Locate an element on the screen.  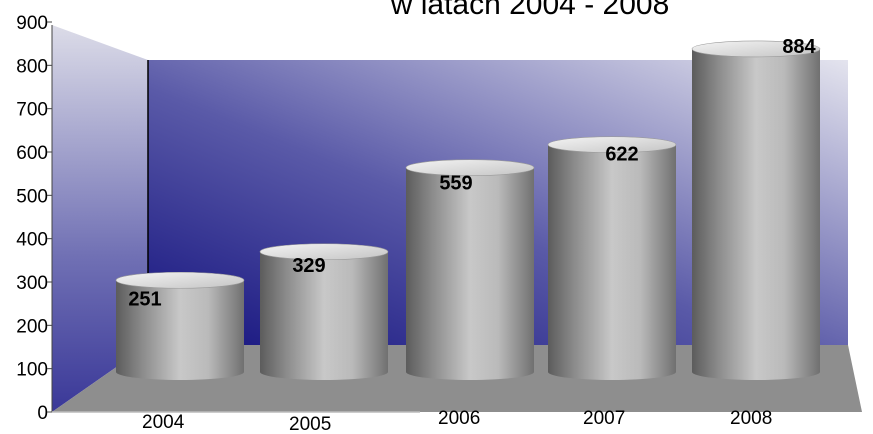
y-tick-label: 900 is located at coordinates (32, 23).